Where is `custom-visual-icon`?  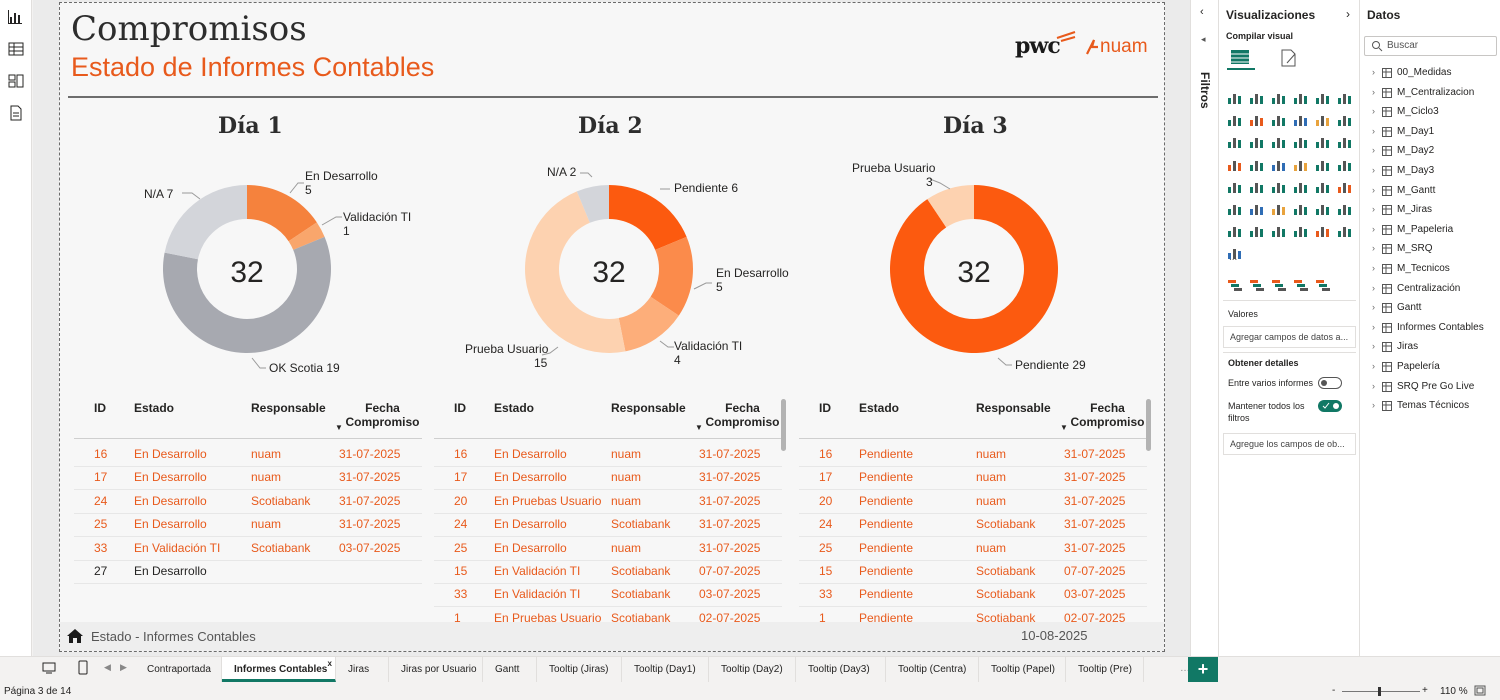
custom-visual-icon is located at coordinates (1257, 285).